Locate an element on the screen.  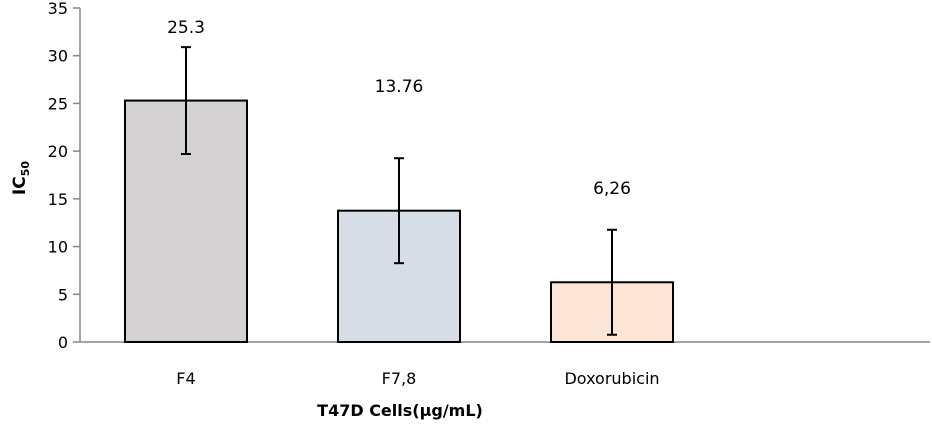
data-label: 6,26 is located at coordinates (612, 189).